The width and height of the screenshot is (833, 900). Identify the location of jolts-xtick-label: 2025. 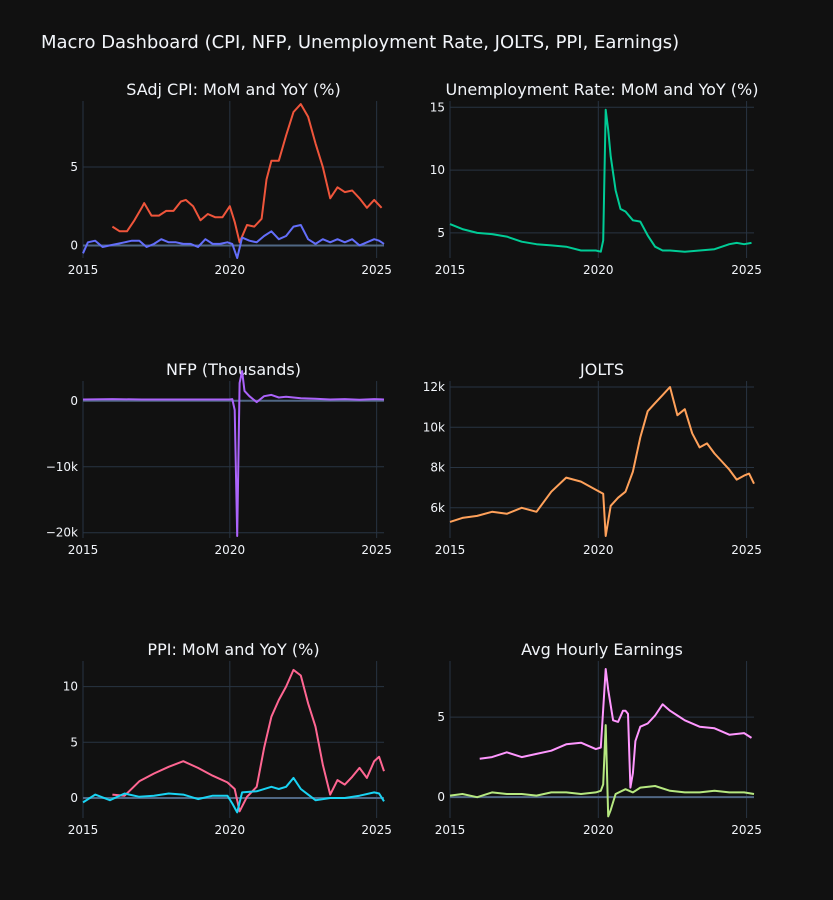
(746, 550).